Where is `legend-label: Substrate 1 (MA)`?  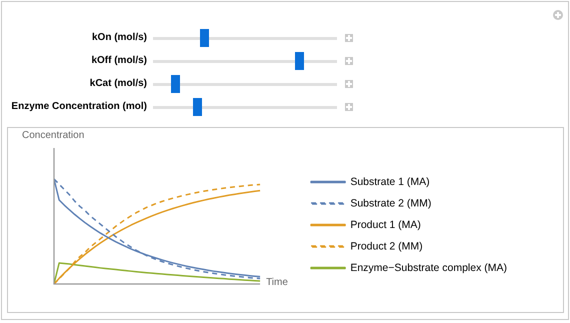 legend-label: Substrate 1 (MA) is located at coordinates (390, 182).